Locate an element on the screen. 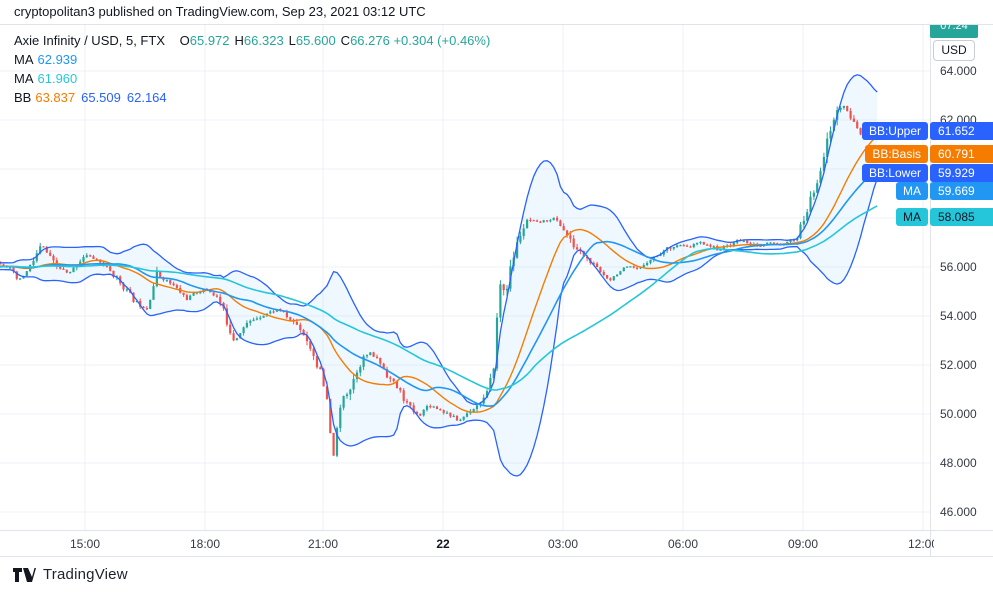 This screenshot has width=993, height=592. time-tick: 12:00 is located at coordinates (920, 544).